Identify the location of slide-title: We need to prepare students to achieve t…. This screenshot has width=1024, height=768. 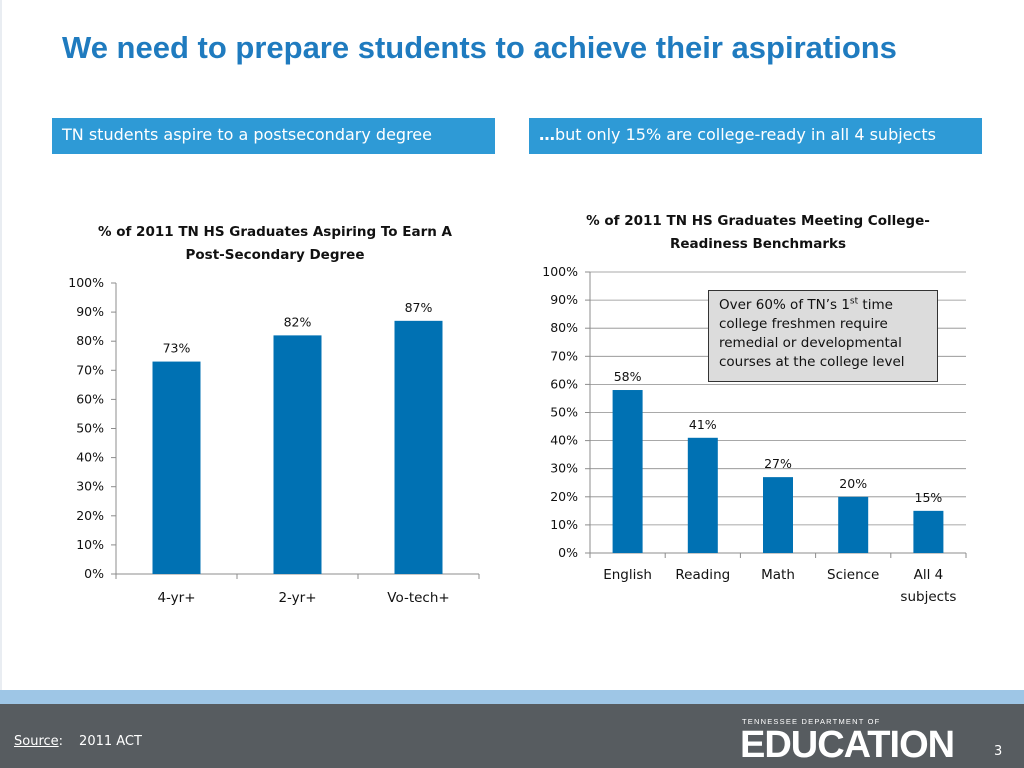
(479, 47).